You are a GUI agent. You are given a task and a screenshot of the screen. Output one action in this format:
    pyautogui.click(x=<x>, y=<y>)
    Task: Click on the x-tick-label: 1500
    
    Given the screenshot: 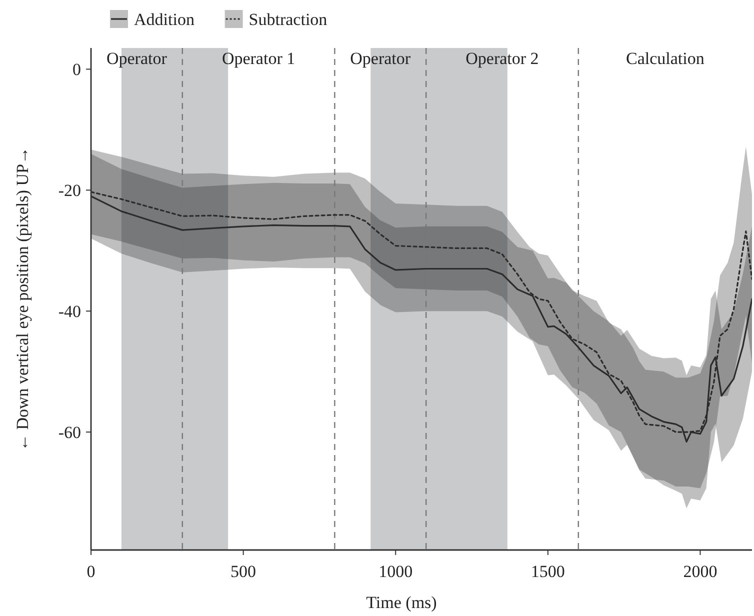 What is the action you would take?
    pyautogui.click(x=547, y=571)
    